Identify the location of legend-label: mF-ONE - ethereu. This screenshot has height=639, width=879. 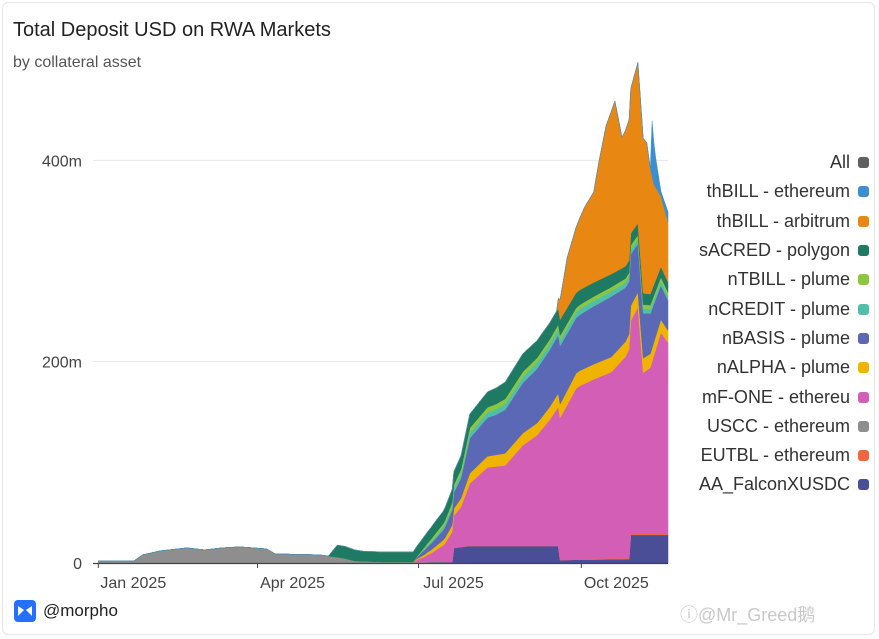
(775, 396).